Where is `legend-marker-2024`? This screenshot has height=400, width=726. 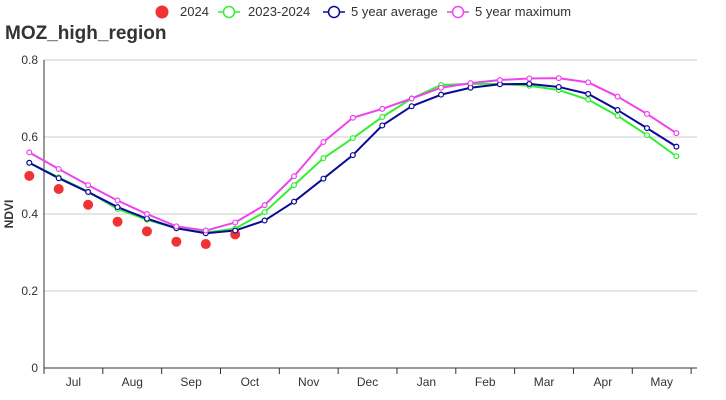 legend-marker-2024 is located at coordinates (162, 12).